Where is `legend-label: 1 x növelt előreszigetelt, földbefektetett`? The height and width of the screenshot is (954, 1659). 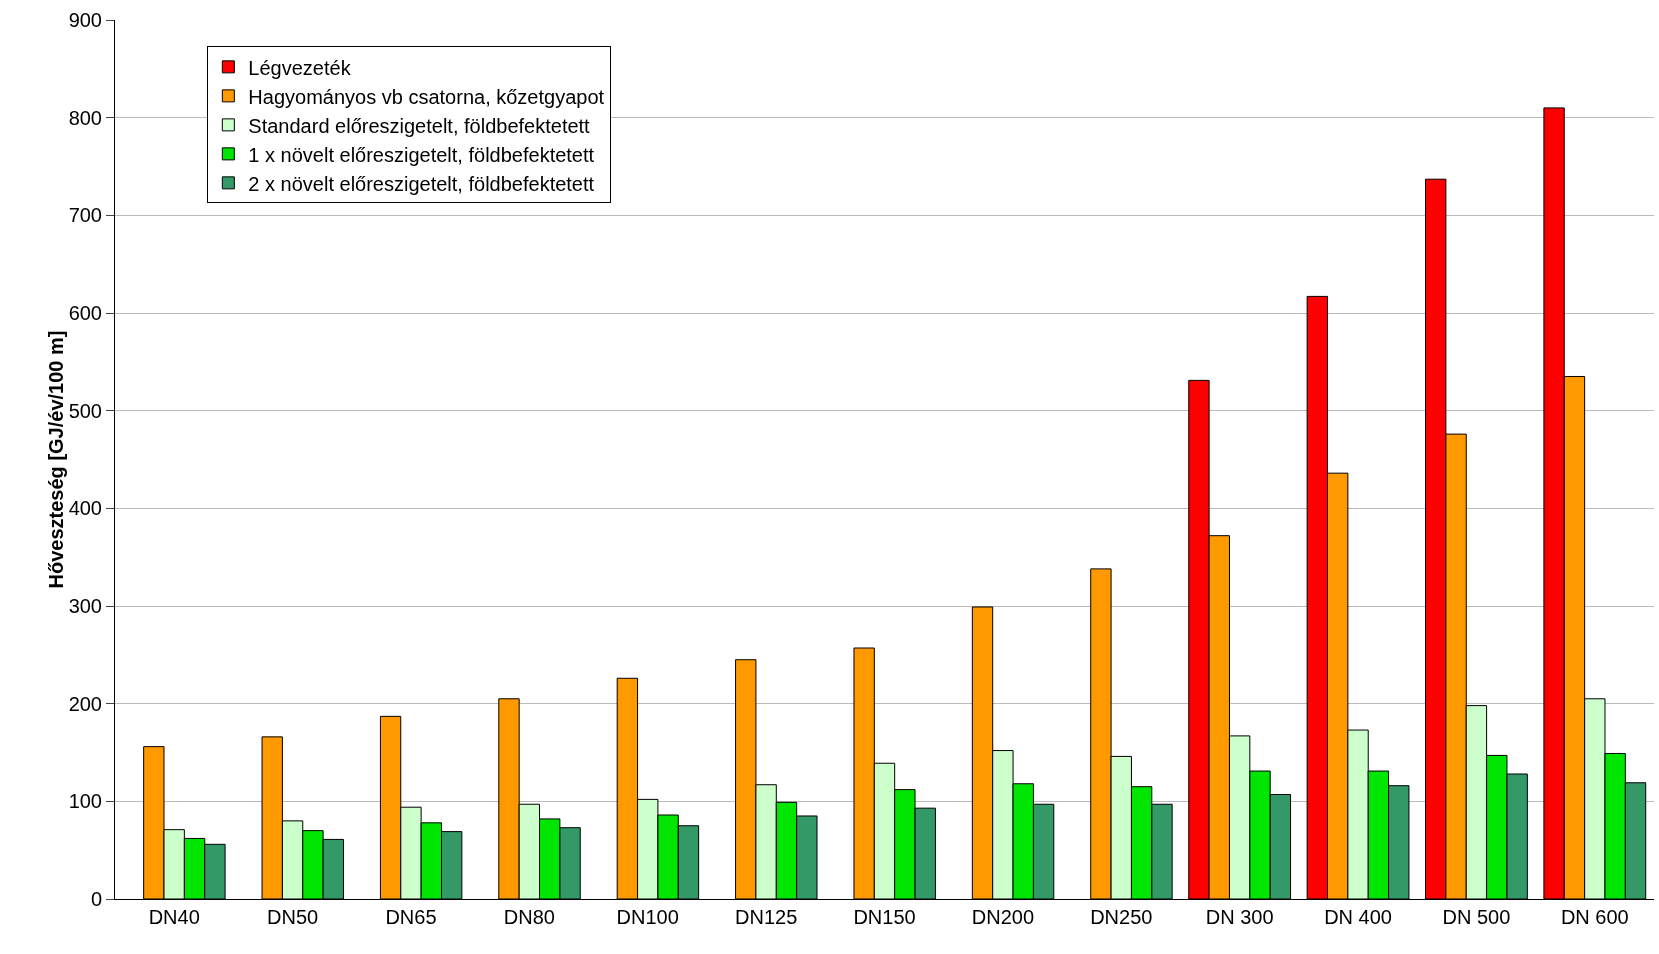
legend-label: 1 x növelt előreszigetelt, földbefektetett is located at coordinates (421, 154).